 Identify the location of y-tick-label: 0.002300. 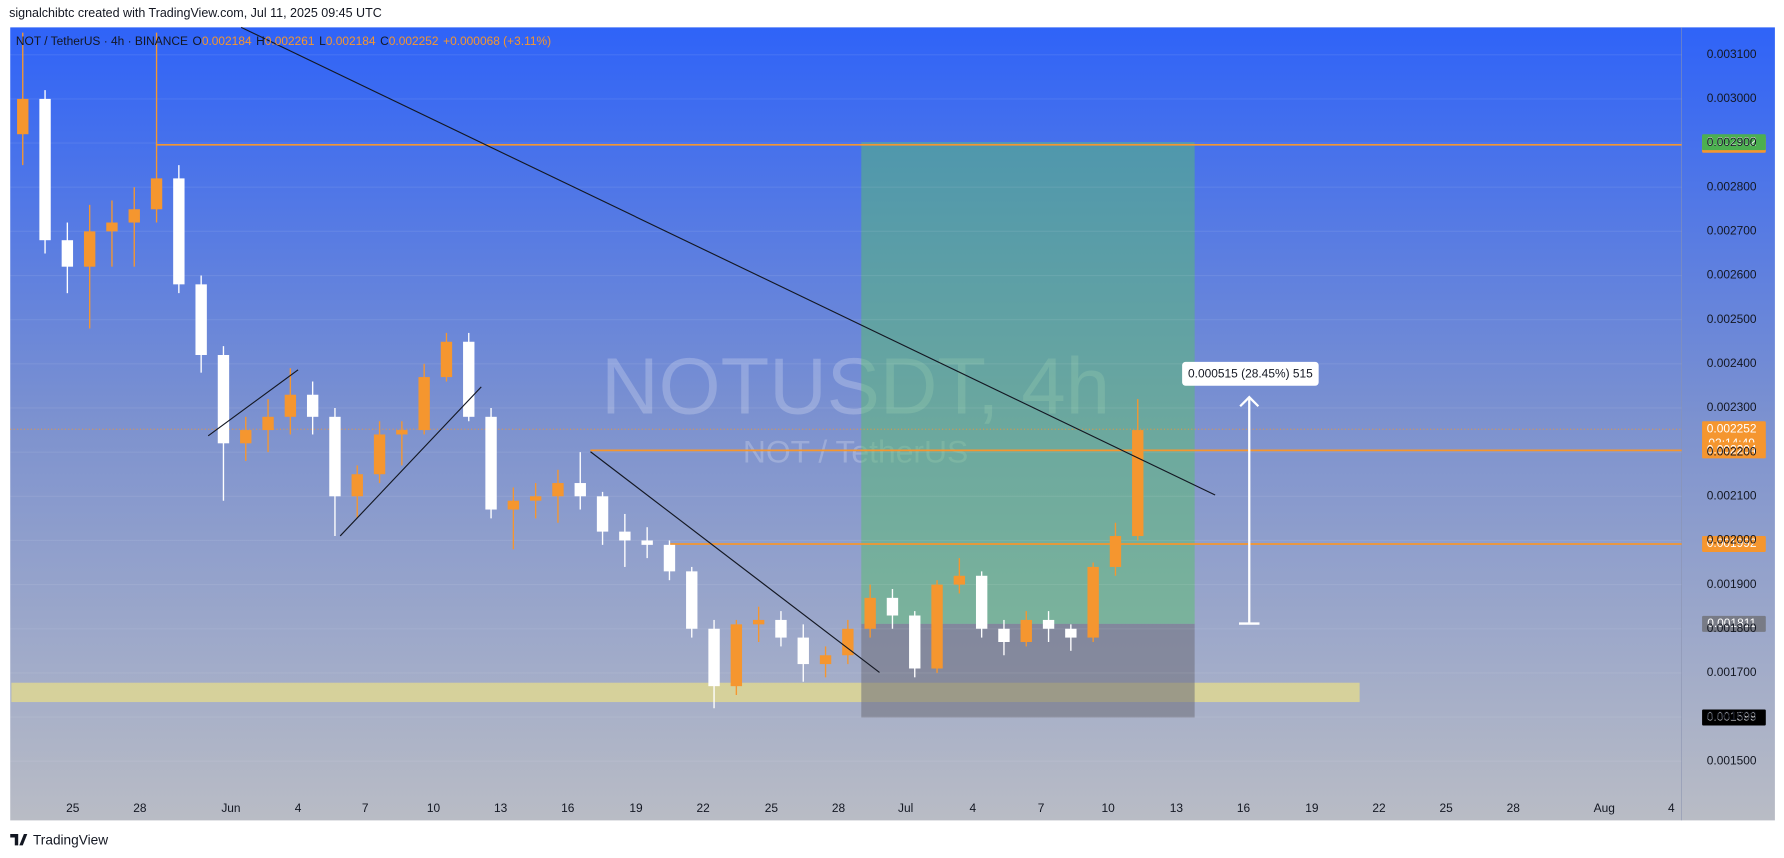
(1732, 407).